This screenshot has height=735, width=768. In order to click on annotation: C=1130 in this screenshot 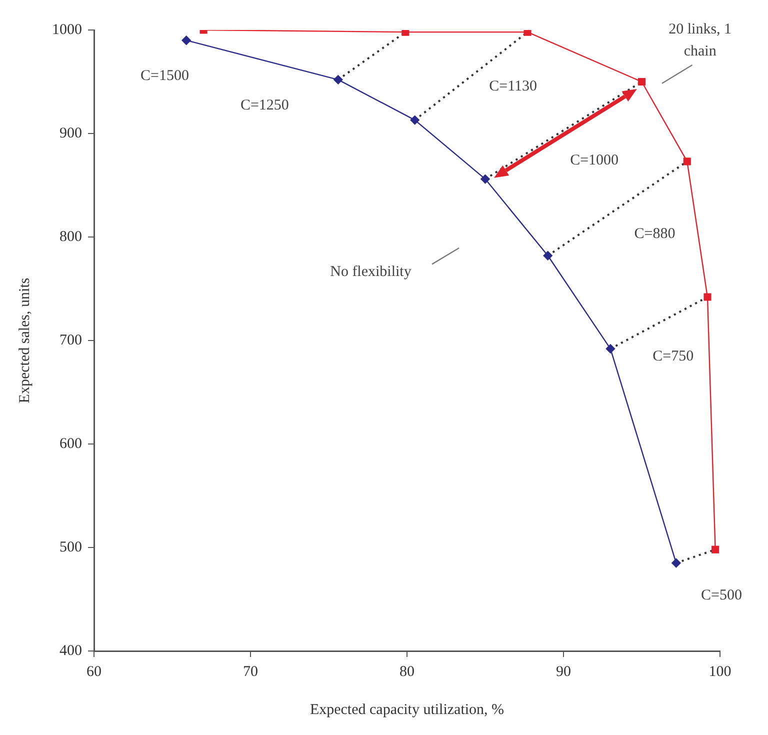, I will do `click(513, 86)`.